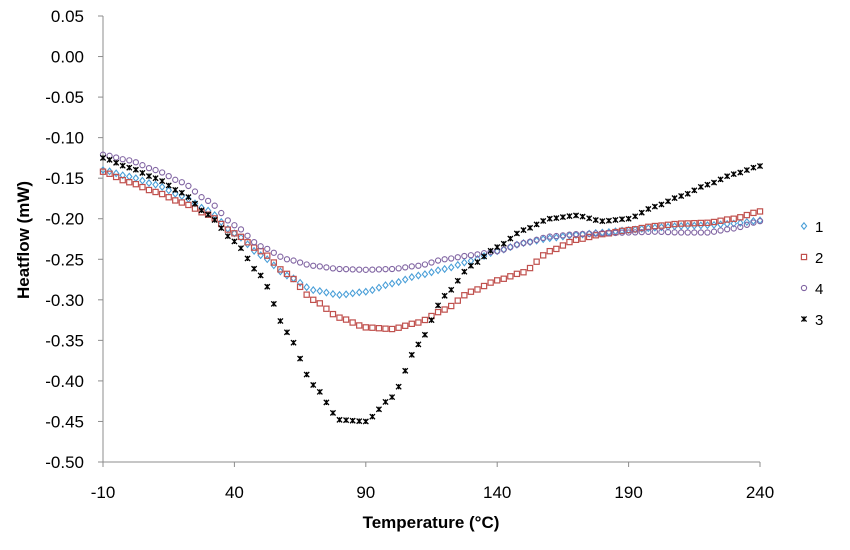 The image size is (850, 550). What do you see at coordinates (67, 57) in the screenshot?
I see `y-tick-label: 0.00` at bounding box center [67, 57].